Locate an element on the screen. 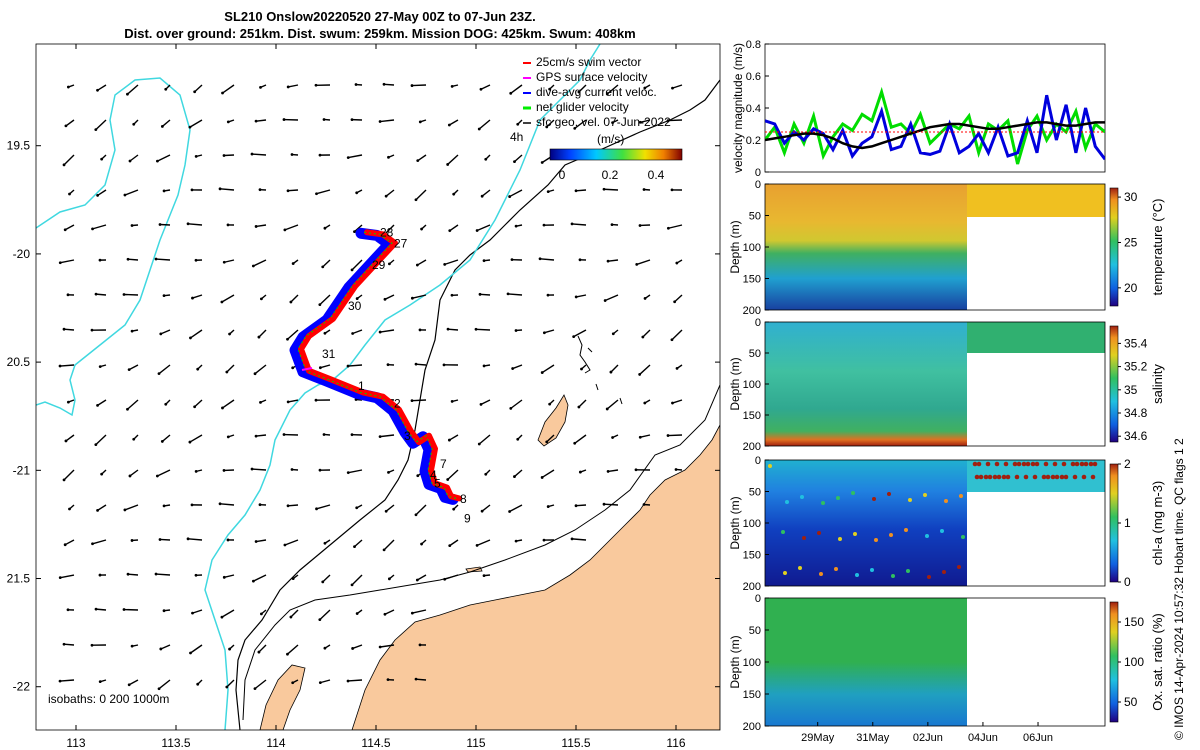 The width and height of the screenshot is (1200, 750). colorbar is located at coordinates (1114, 384).